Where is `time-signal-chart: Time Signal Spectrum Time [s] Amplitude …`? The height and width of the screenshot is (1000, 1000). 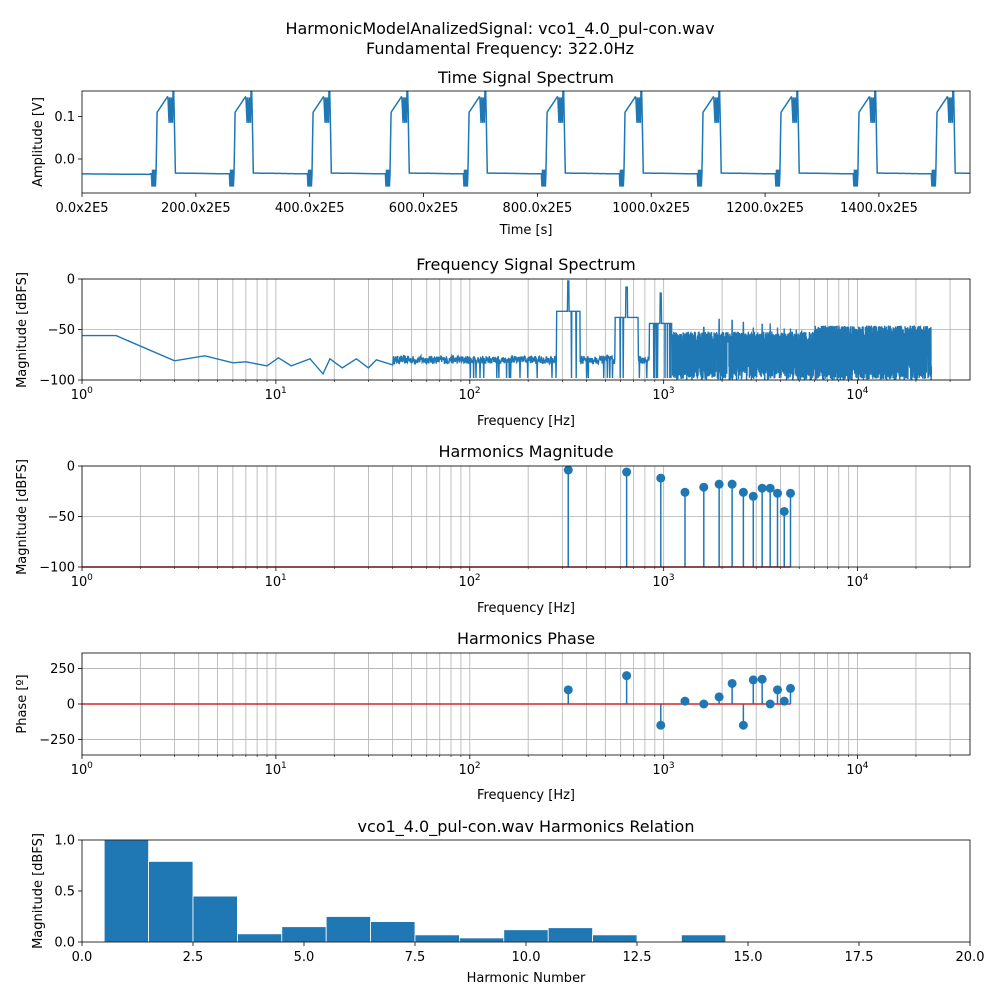
time-signal-chart: Time Signal Spectrum Time [s] Amplitude … is located at coordinates (322, 153).